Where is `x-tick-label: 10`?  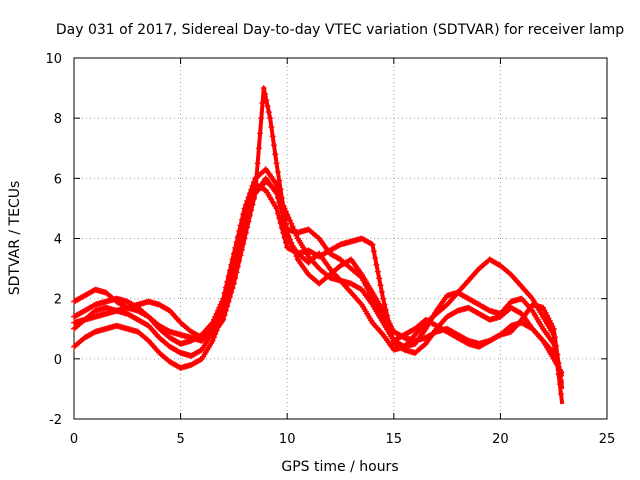
x-tick-label: 10 is located at coordinates (287, 439).